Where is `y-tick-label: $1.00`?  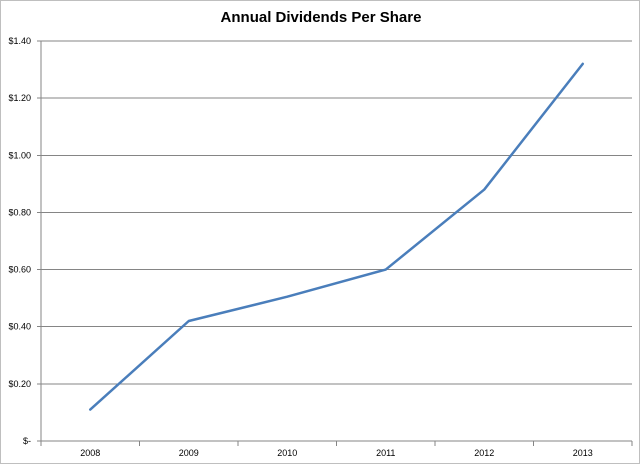 y-tick-label: $1.00 is located at coordinates (19, 155).